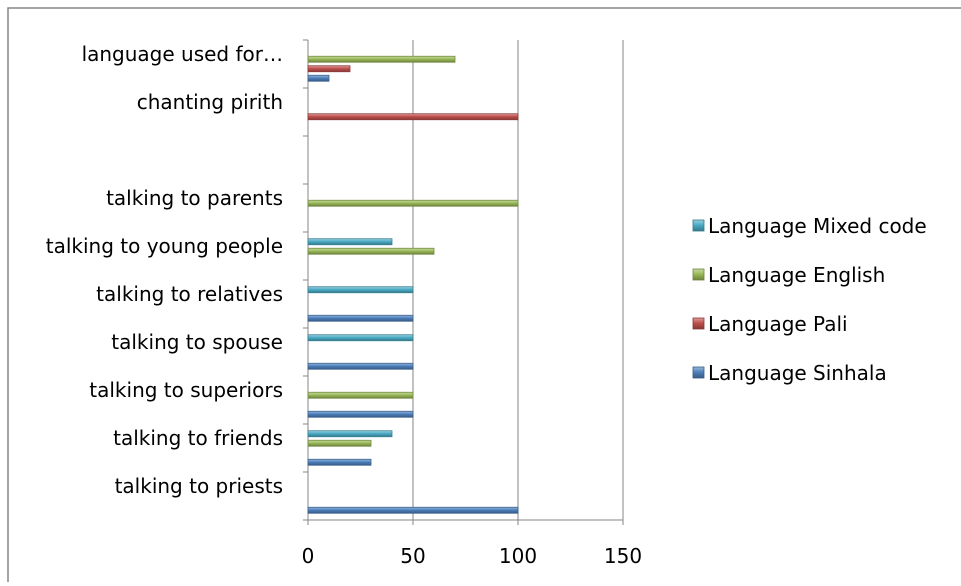 This screenshot has height=586, width=961. What do you see at coordinates (210, 102) in the screenshot?
I see `category-label: chanting pirith` at bounding box center [210, 102].